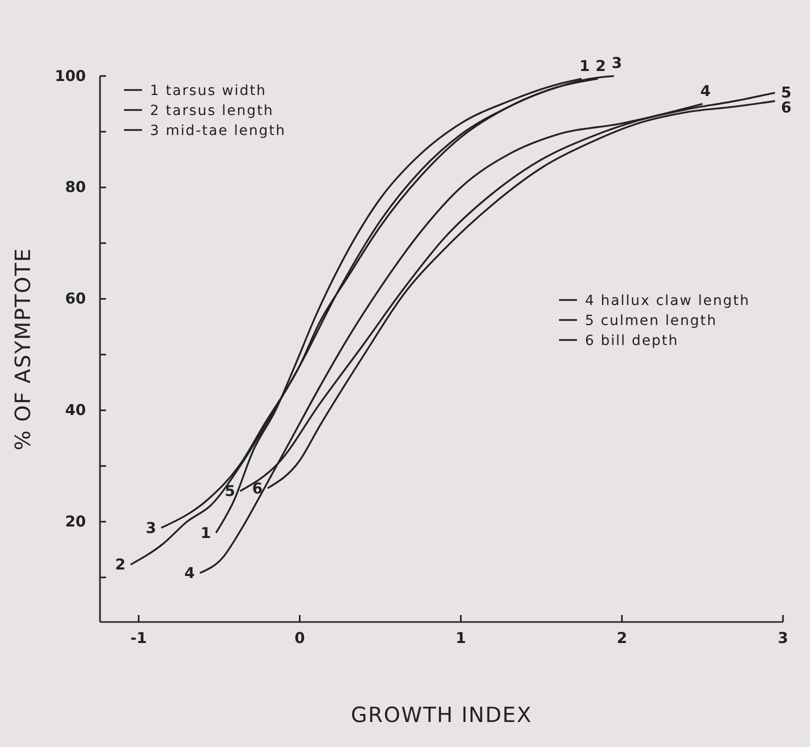  What do you see at coordinates (75, 187) in the screenshot?
I see `y-tick-label: 80` at bounding box center [75, 187].